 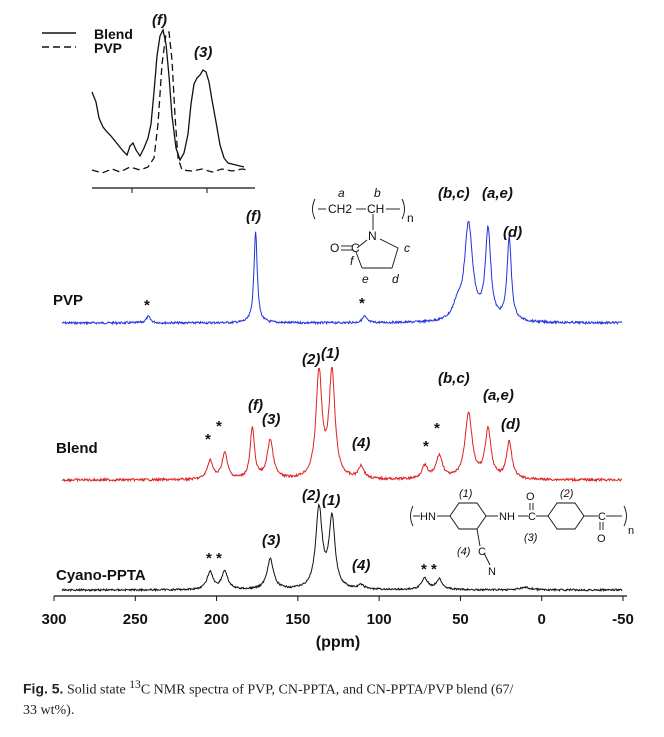 I want to click on cyano-ppta-spectrum, so click(x=342, y=548).